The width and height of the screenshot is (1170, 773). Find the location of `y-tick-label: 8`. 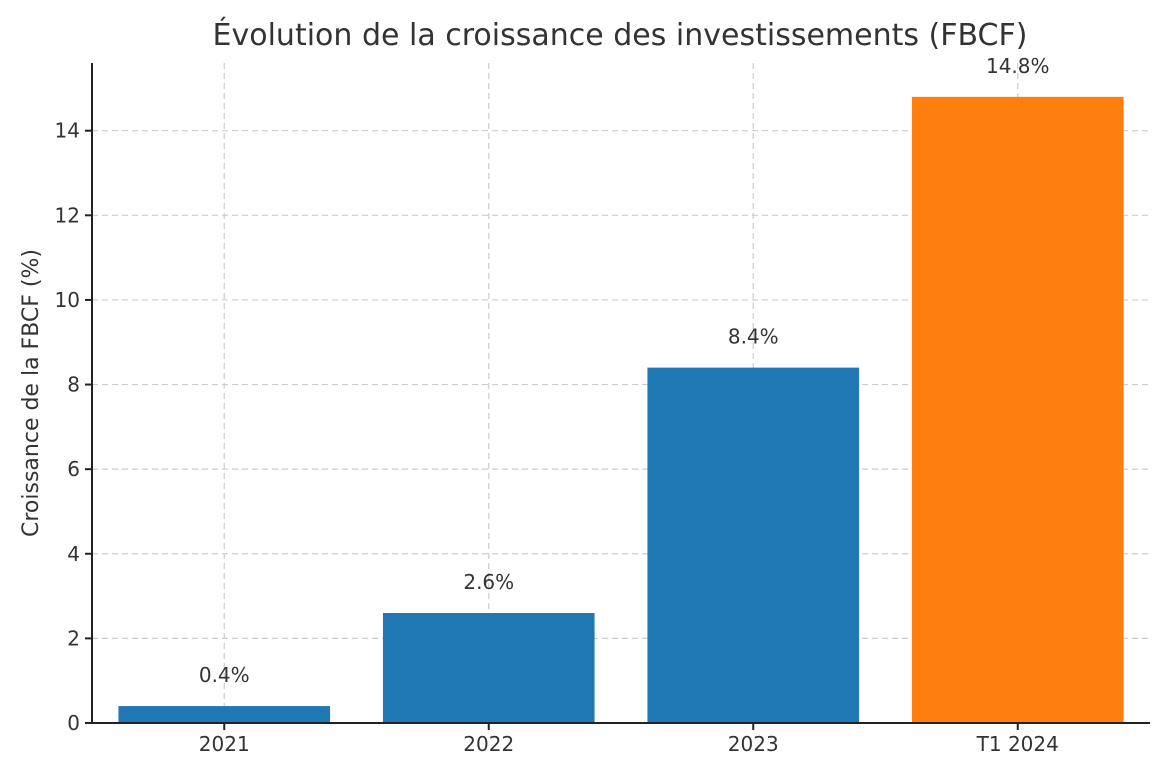

y-tick-label: 8 is located at coordinates (73, 385).